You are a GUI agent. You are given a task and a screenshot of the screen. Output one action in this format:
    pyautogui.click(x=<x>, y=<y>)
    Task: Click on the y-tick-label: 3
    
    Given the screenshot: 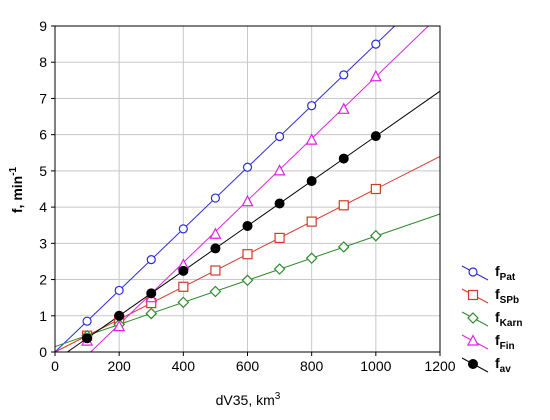 What is the action you would take?
    pyautogui.click(x=43, y=243)
    